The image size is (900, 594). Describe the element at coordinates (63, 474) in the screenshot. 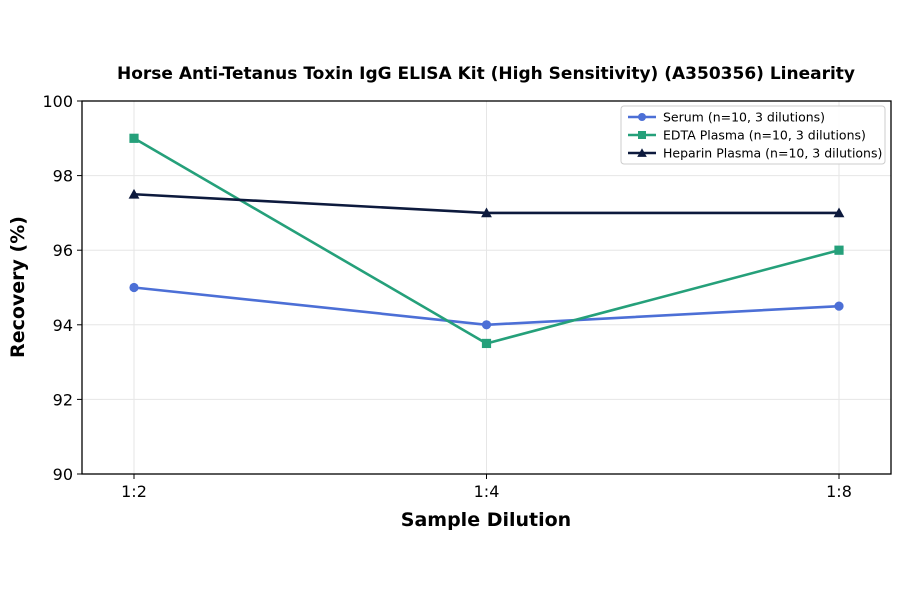

I see `y-tick-label: 90` at that location.